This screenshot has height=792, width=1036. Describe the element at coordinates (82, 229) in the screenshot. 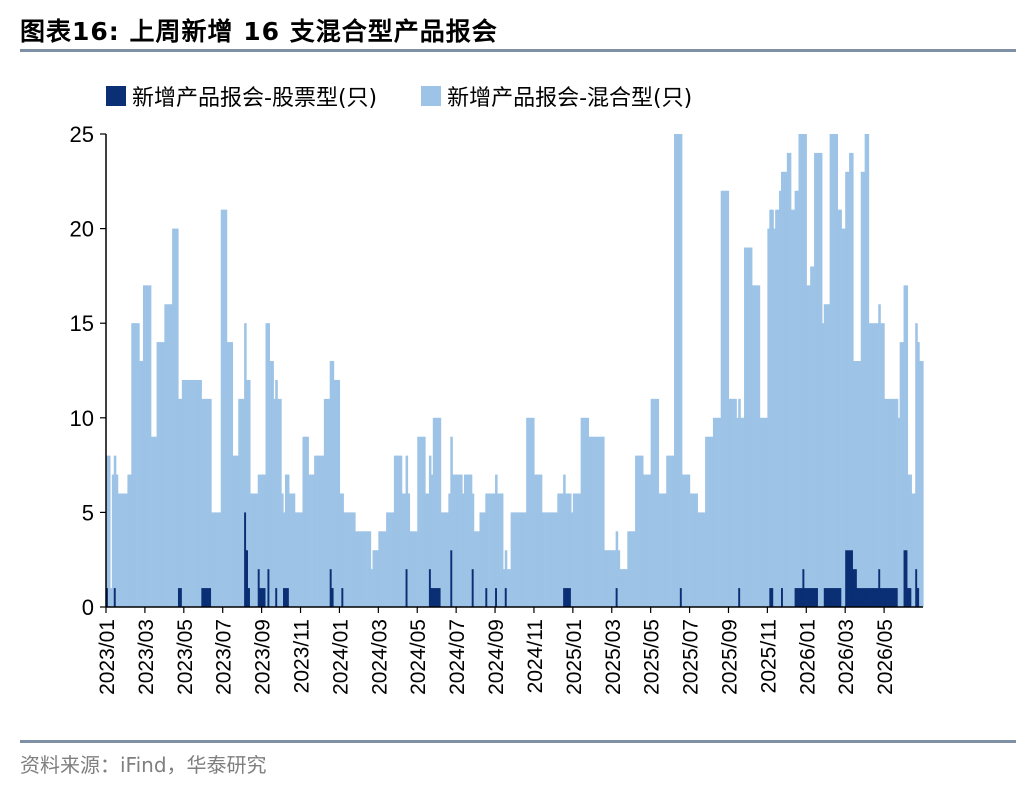

I see `y-tick-label-20: 20` at that location.